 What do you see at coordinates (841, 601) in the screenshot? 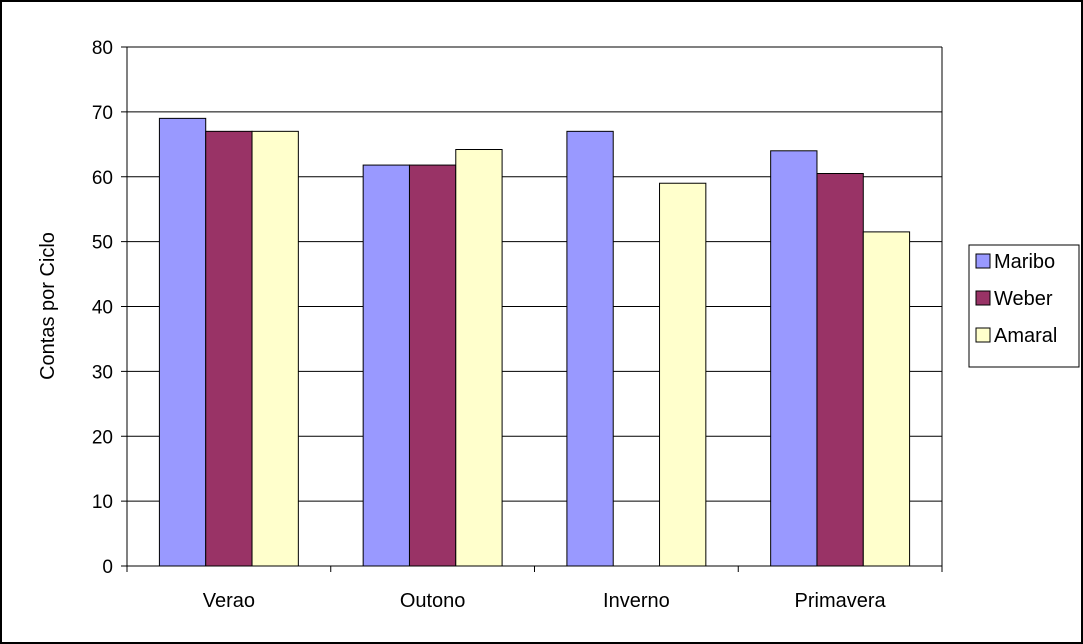
I see `x-category-label: Primavera` at bounding box center [841, 601].